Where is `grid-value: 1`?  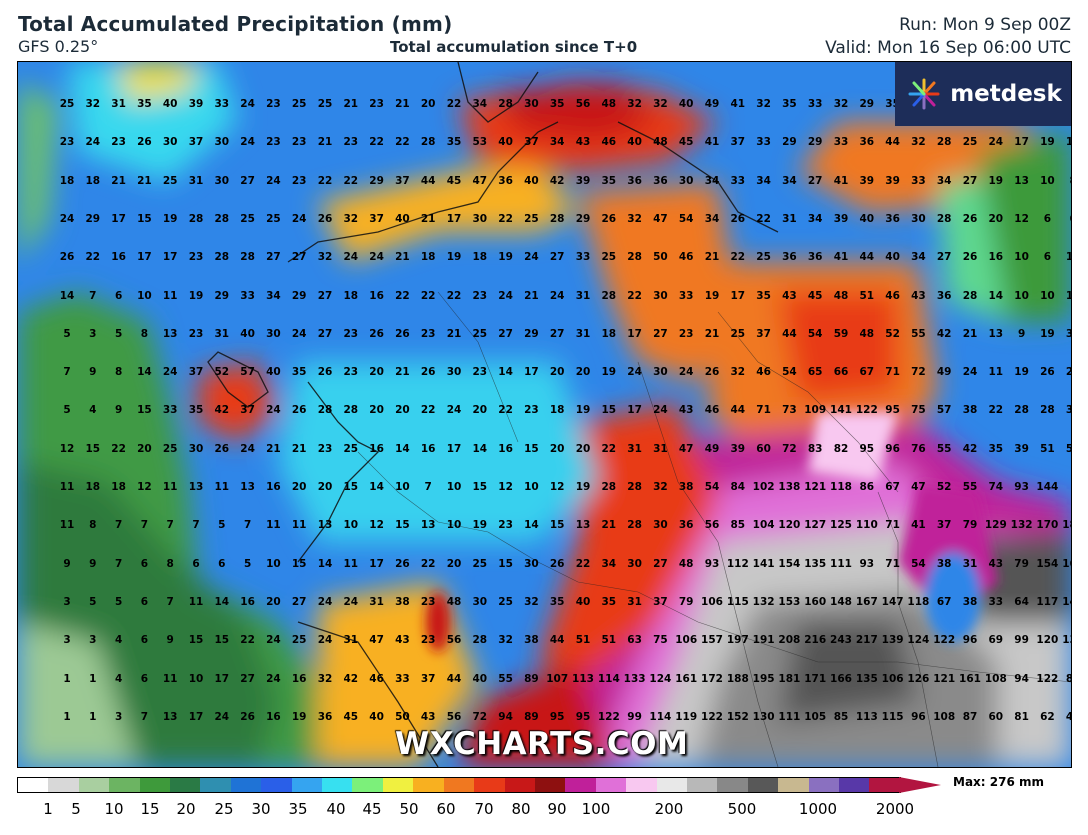
grid-value: 1 is located at coordinates (67, 716).